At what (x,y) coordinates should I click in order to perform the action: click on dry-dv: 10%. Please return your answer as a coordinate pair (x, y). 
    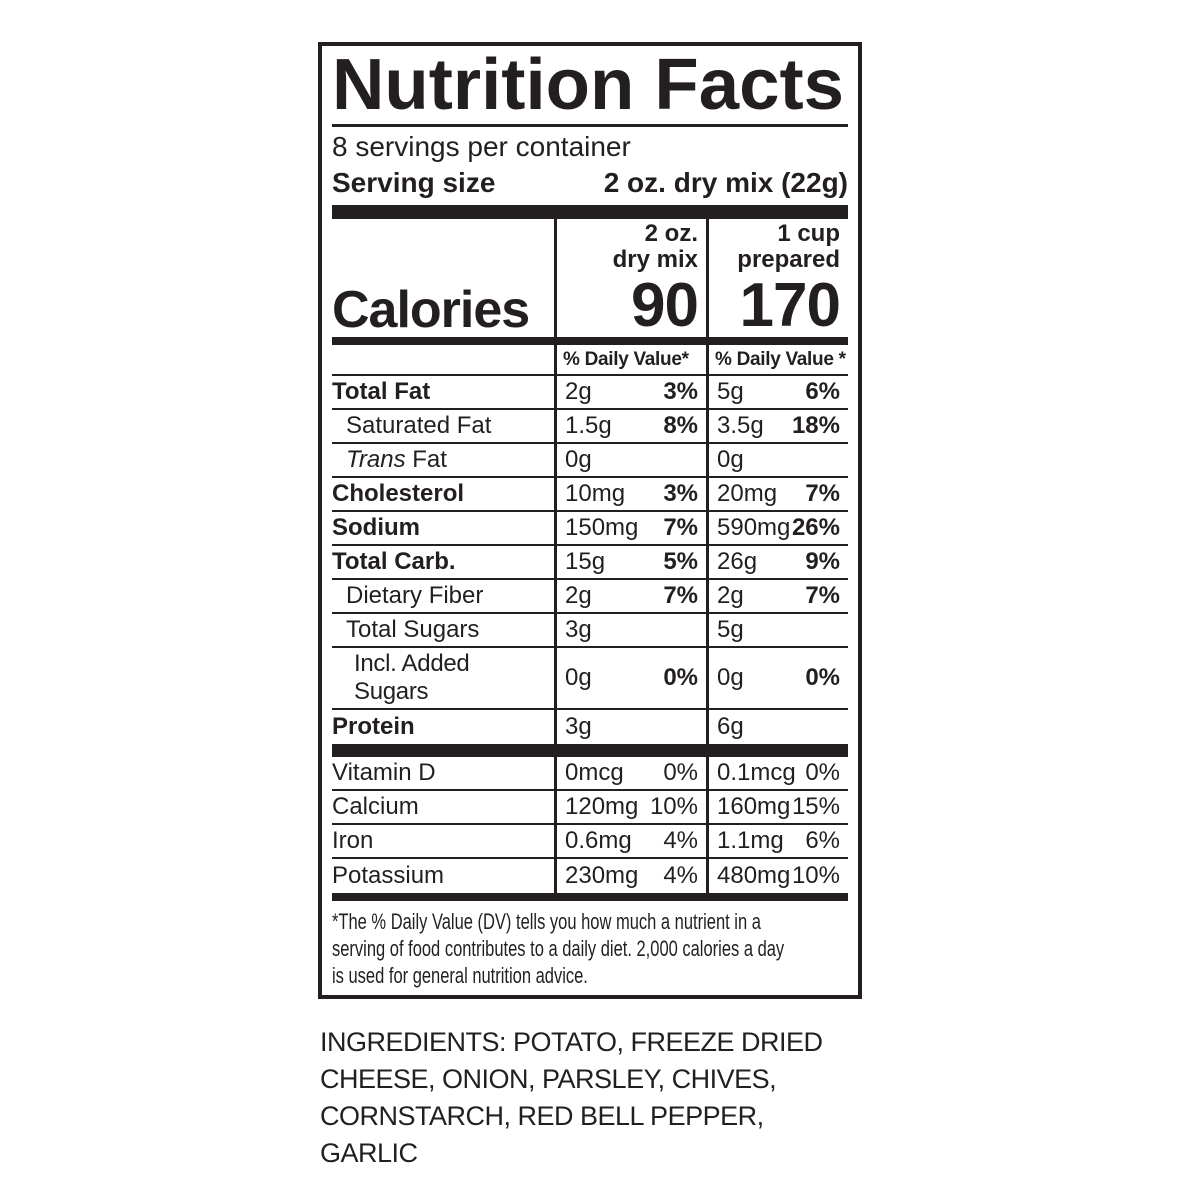
    Looking at the image, I should click on (673, 806).